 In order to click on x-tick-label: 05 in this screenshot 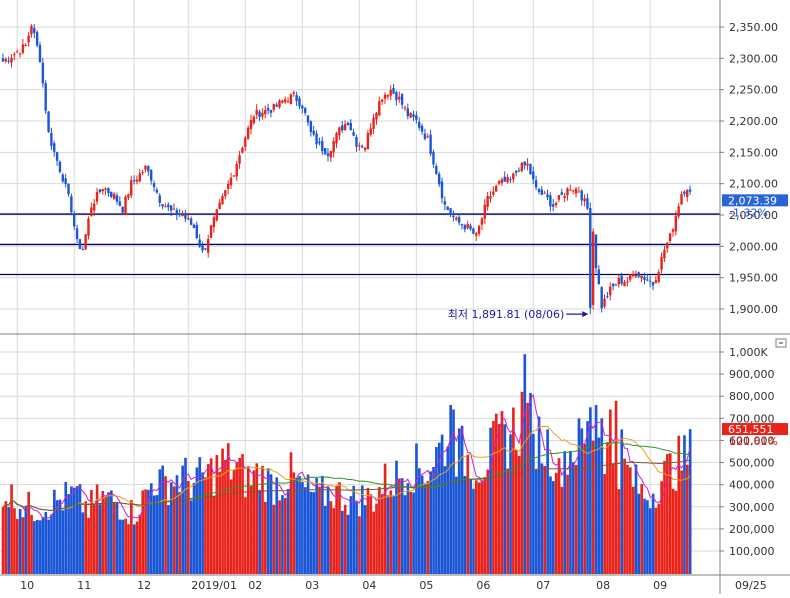, I will do `click(426, 585)`.